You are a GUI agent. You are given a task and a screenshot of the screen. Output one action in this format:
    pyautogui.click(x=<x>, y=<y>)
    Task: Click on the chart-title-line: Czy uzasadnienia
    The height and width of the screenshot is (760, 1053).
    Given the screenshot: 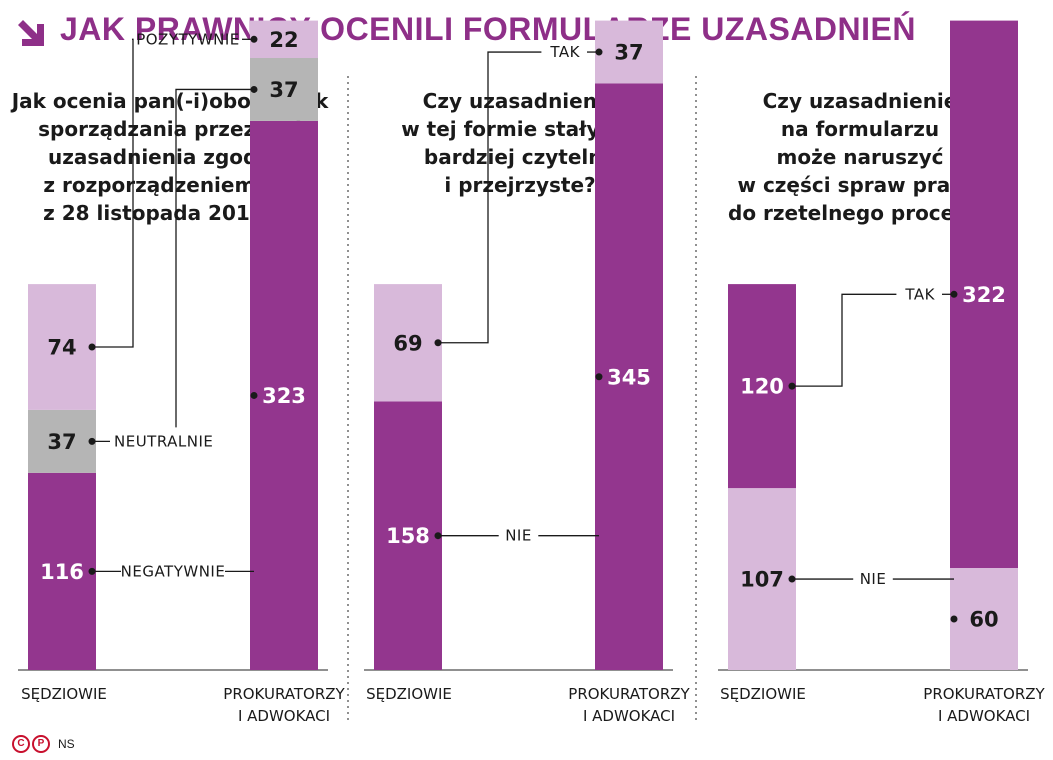 What is the action you would take?
    pyautogui.click(x=520, y=101)
    